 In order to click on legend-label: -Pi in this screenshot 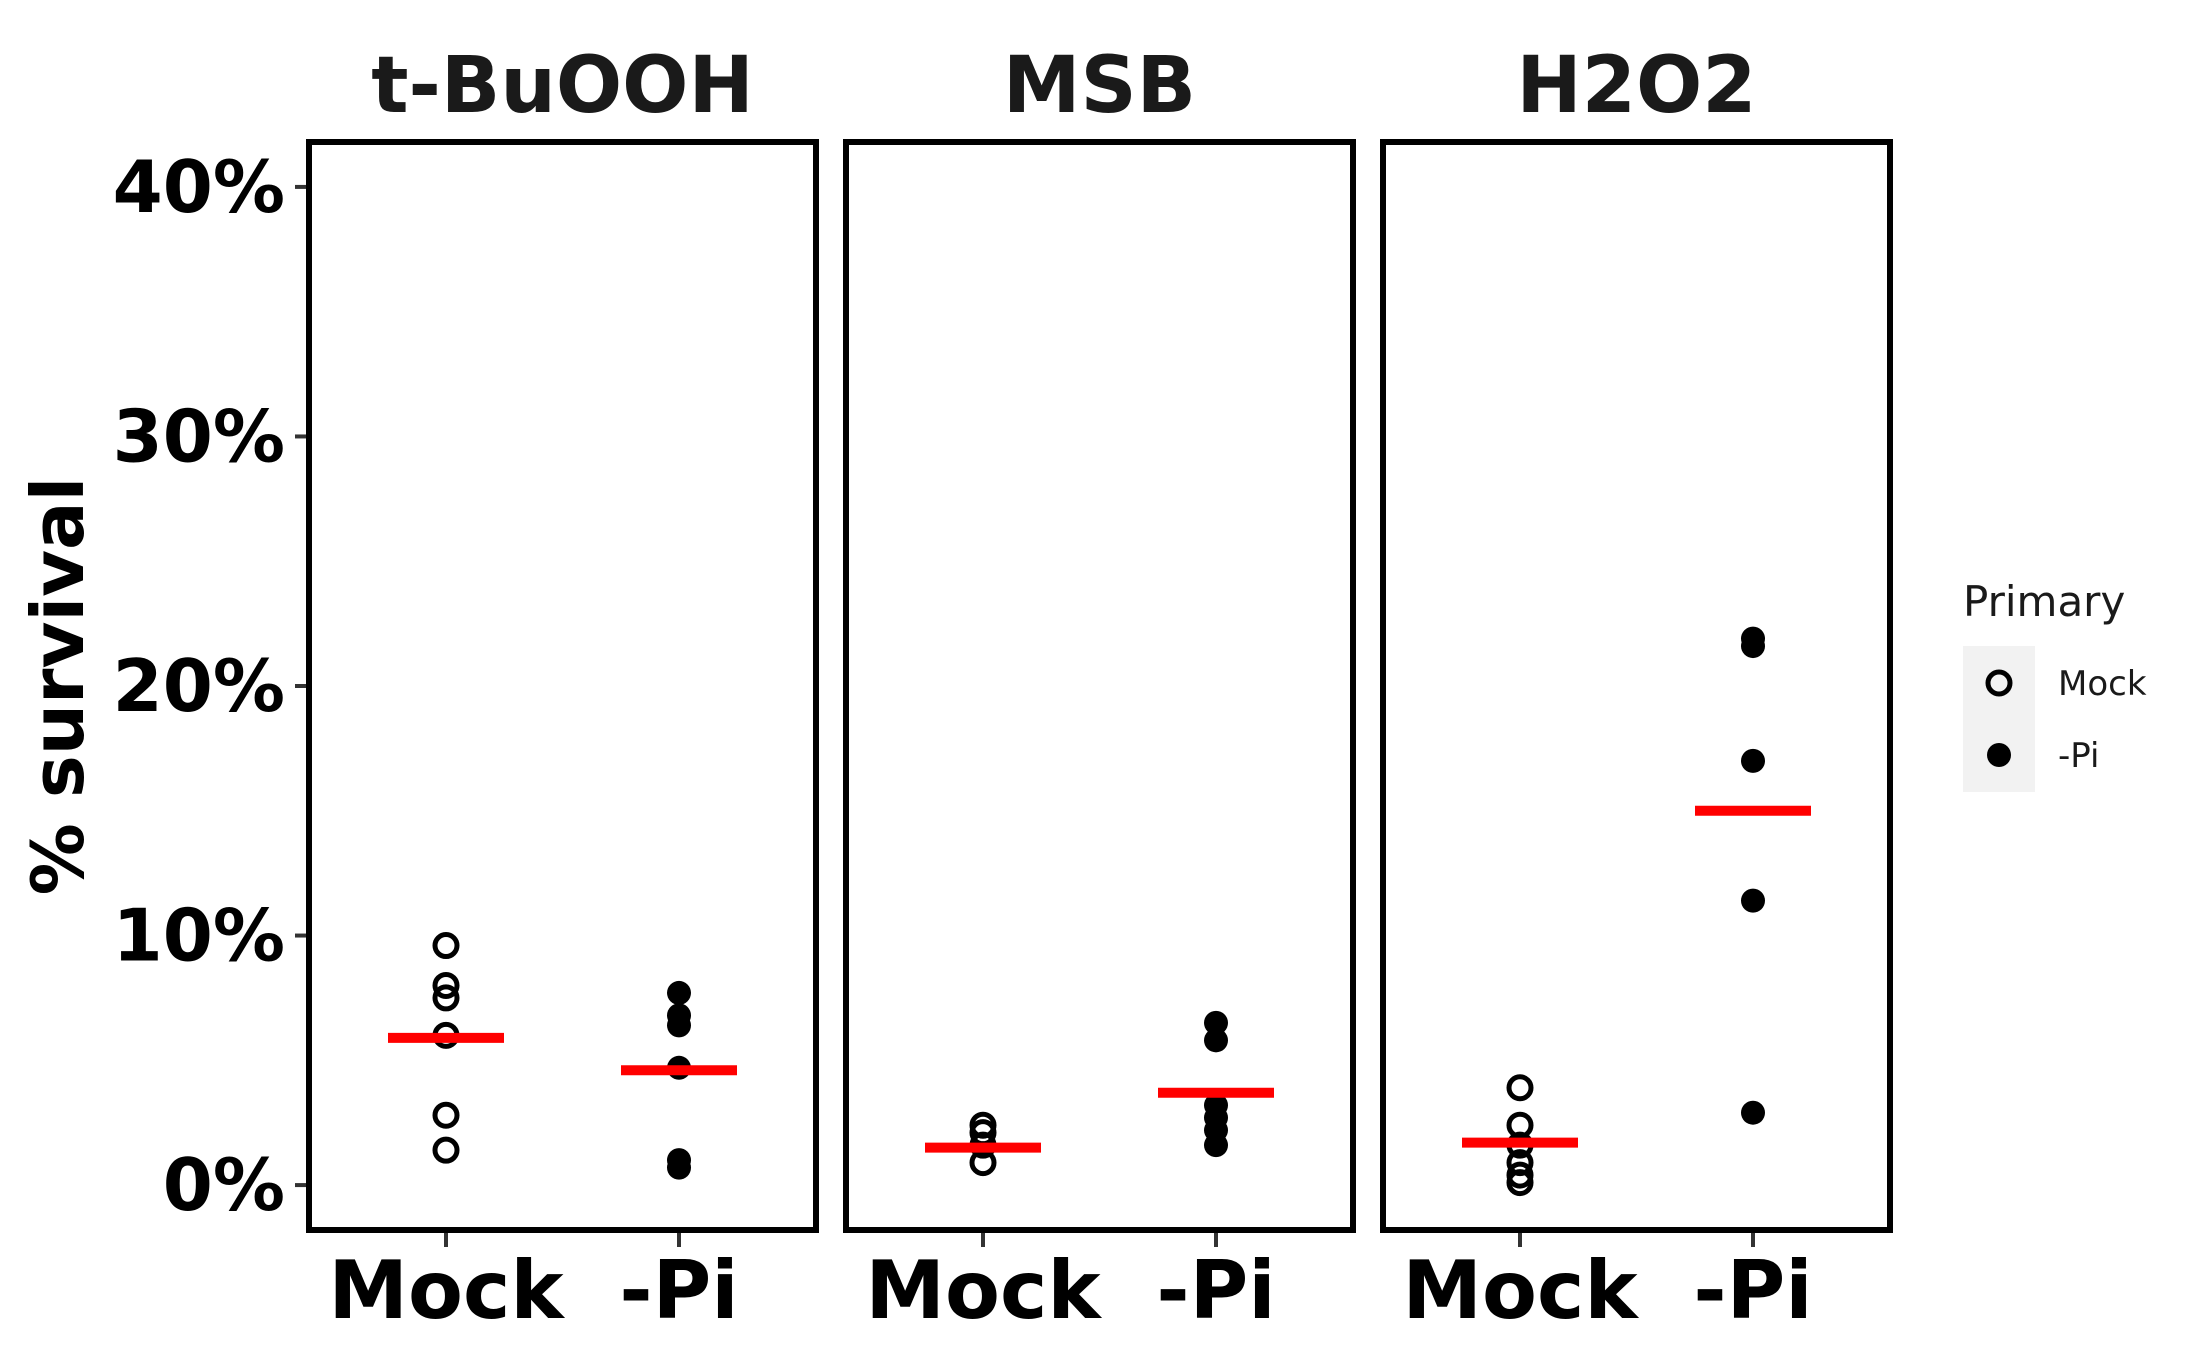, I will do `click(2078, 756)`.